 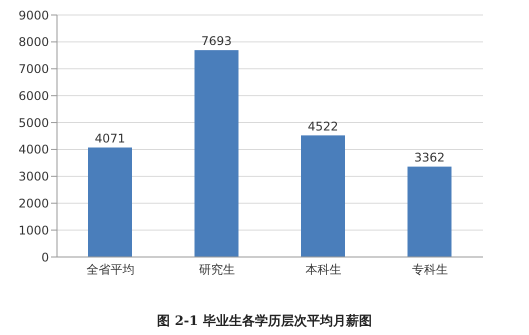 I want to click on y-tick-label: 4000, so click(x=33, y=149).